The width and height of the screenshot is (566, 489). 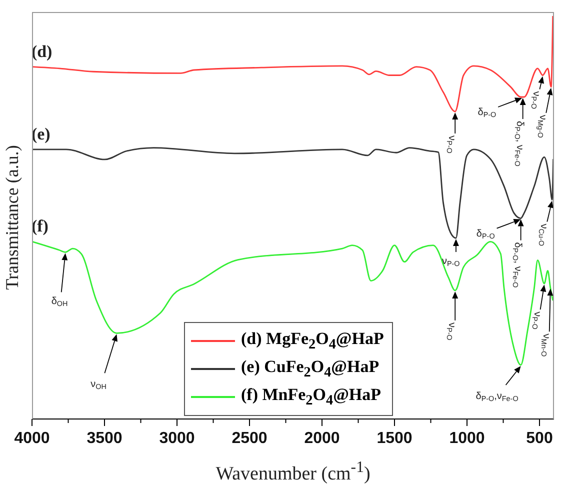 I want to click on annotation: δ$_{P-O}$,ν$_{Fe-O}$, so click(x=497, y=397).